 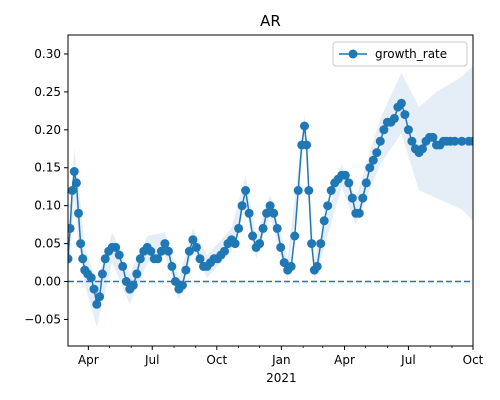 What do you see at coordinates (353, 54) in the screenshot?
I see `legend-marker` at bounding box center [353, 54].